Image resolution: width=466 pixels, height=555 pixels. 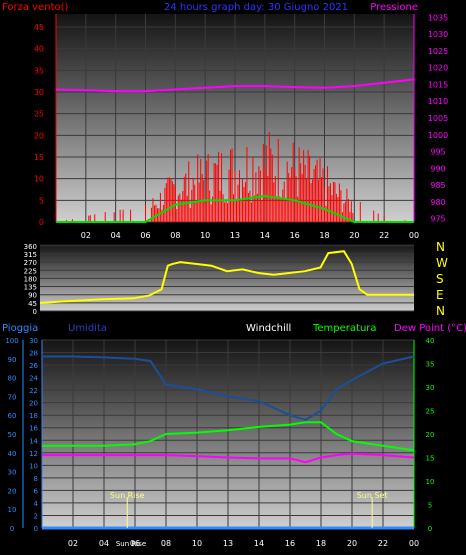 I want to click on temperature-tick-label: 25, so click(x=430, y=412).